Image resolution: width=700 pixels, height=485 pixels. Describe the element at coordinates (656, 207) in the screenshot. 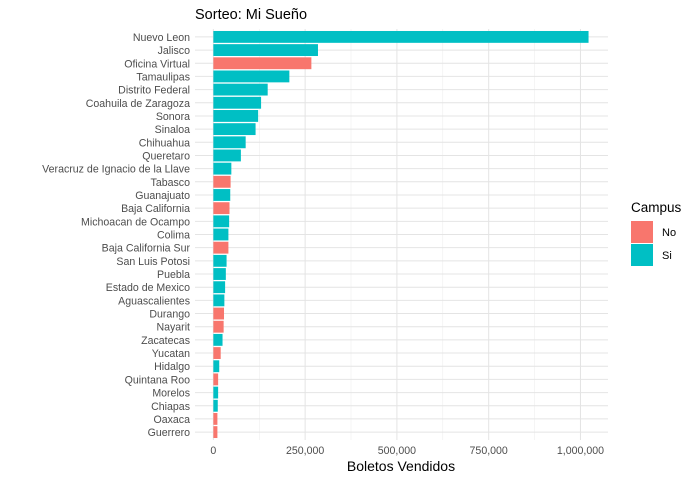

I see `legend-title: Campus` at that location.